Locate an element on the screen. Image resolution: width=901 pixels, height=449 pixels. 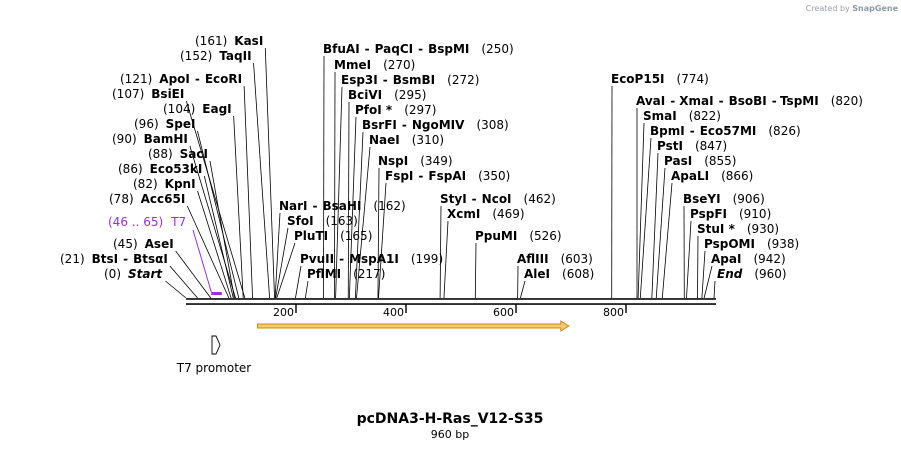
site-position: (161) is located at coordinates (211, 41).